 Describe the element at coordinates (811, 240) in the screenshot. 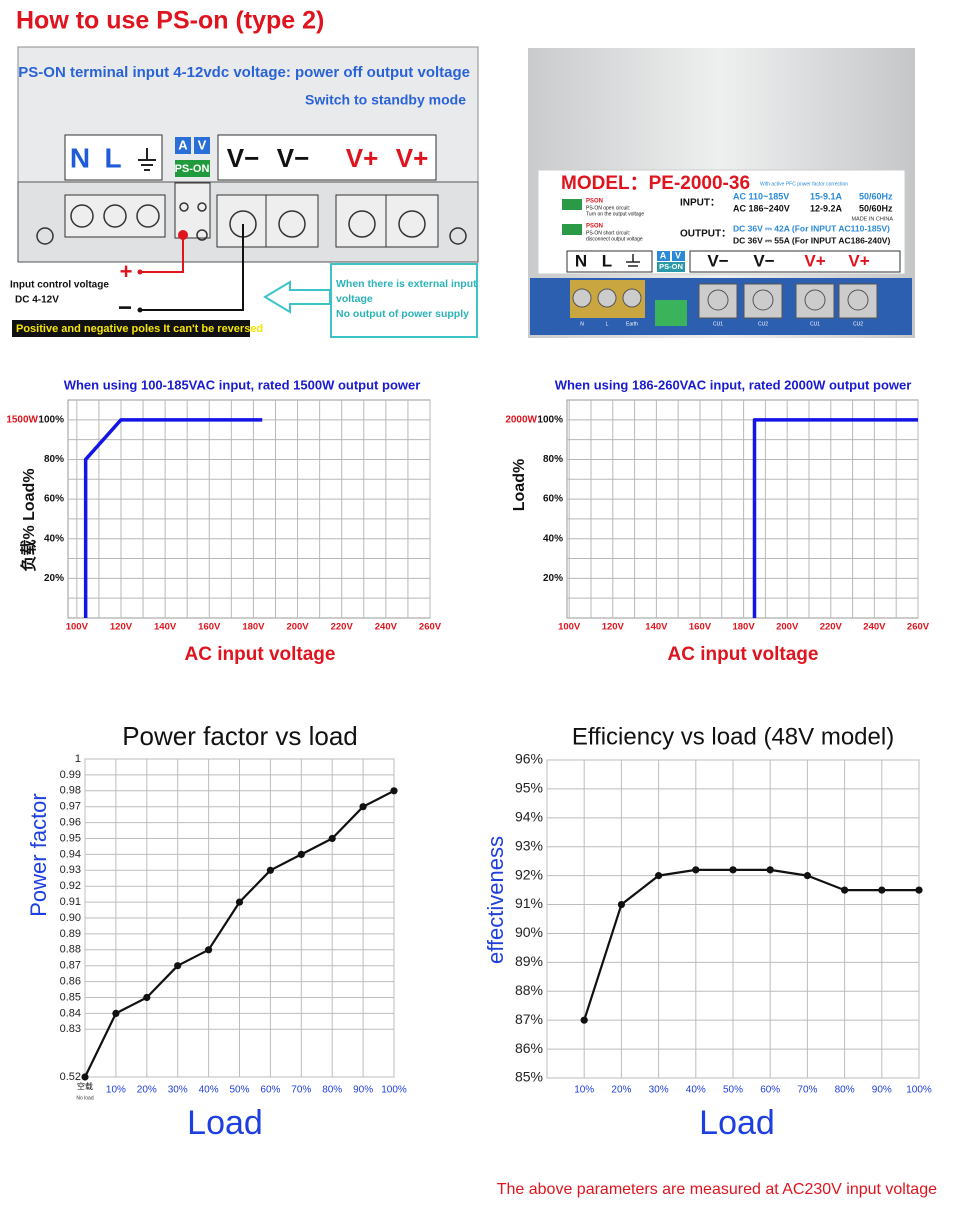

I see `spec: DC 36V ⎓ 55A (For INPUT AC186-240V)` at that location.